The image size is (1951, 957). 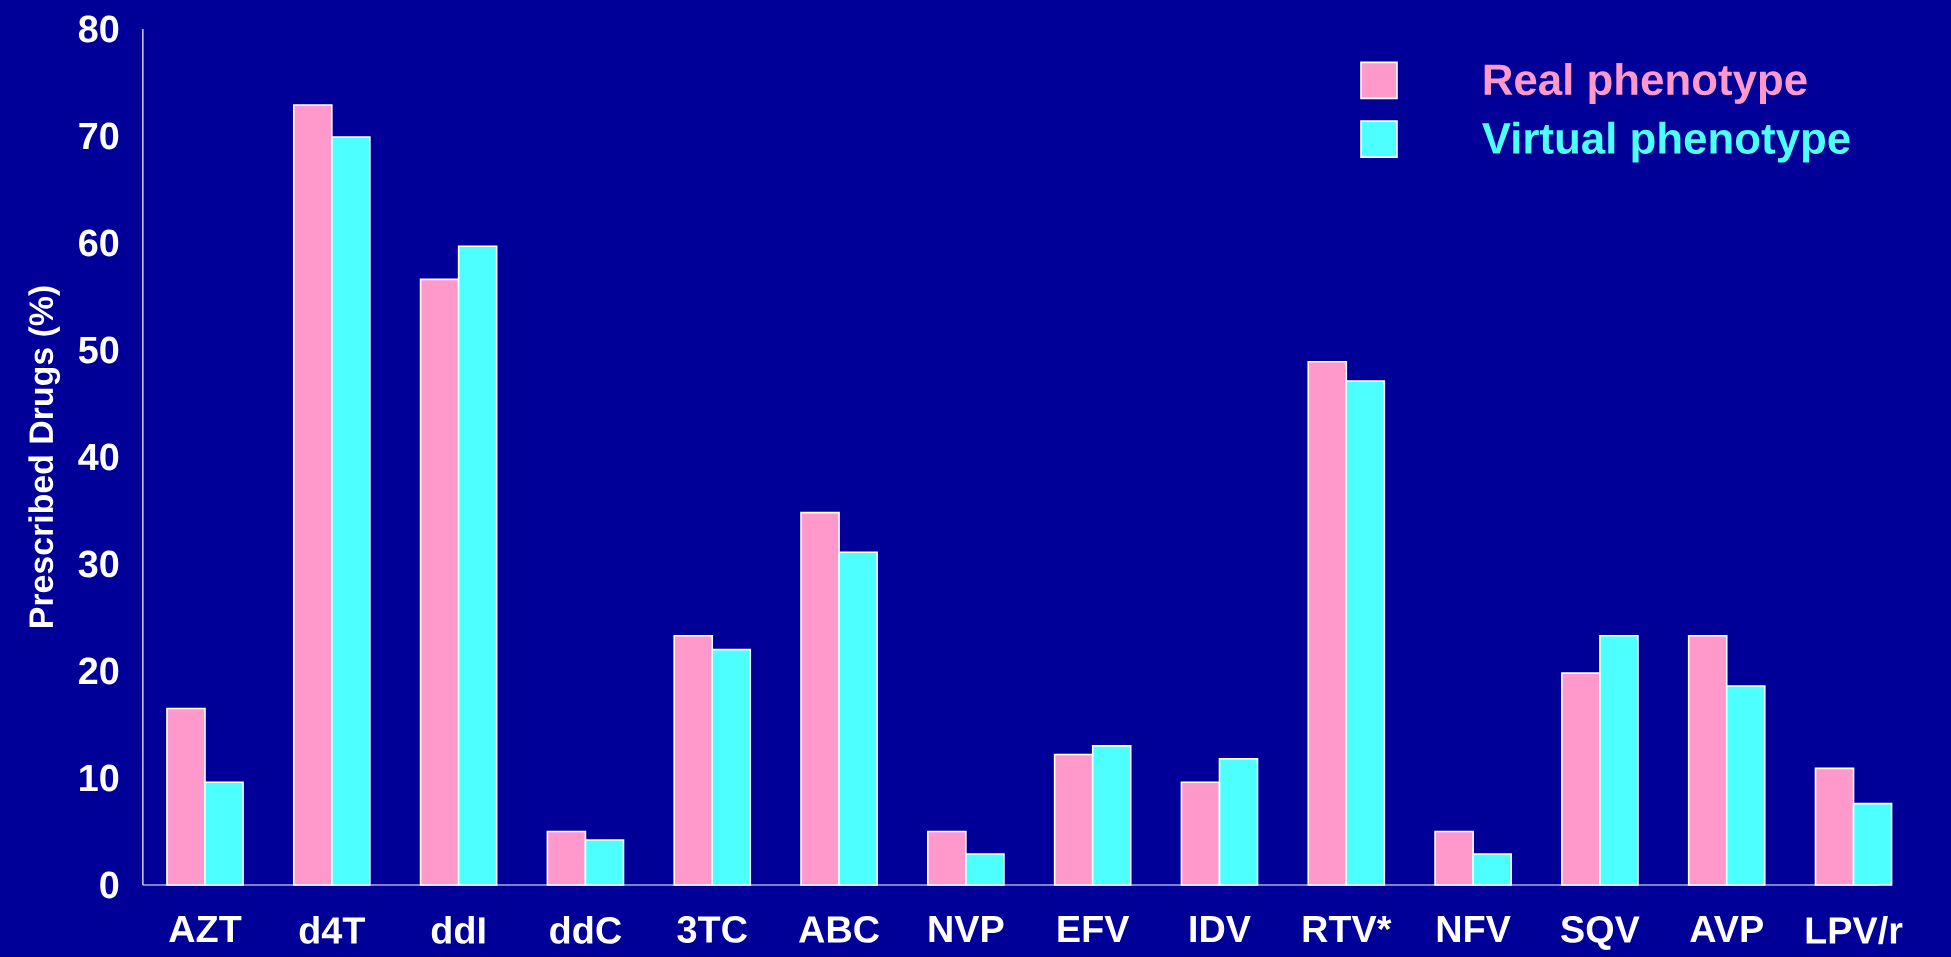 What do you see at coordinates (109, 885) in the screenshot?
I see `y-tick-label: 0` at bounding box center [109, 885].